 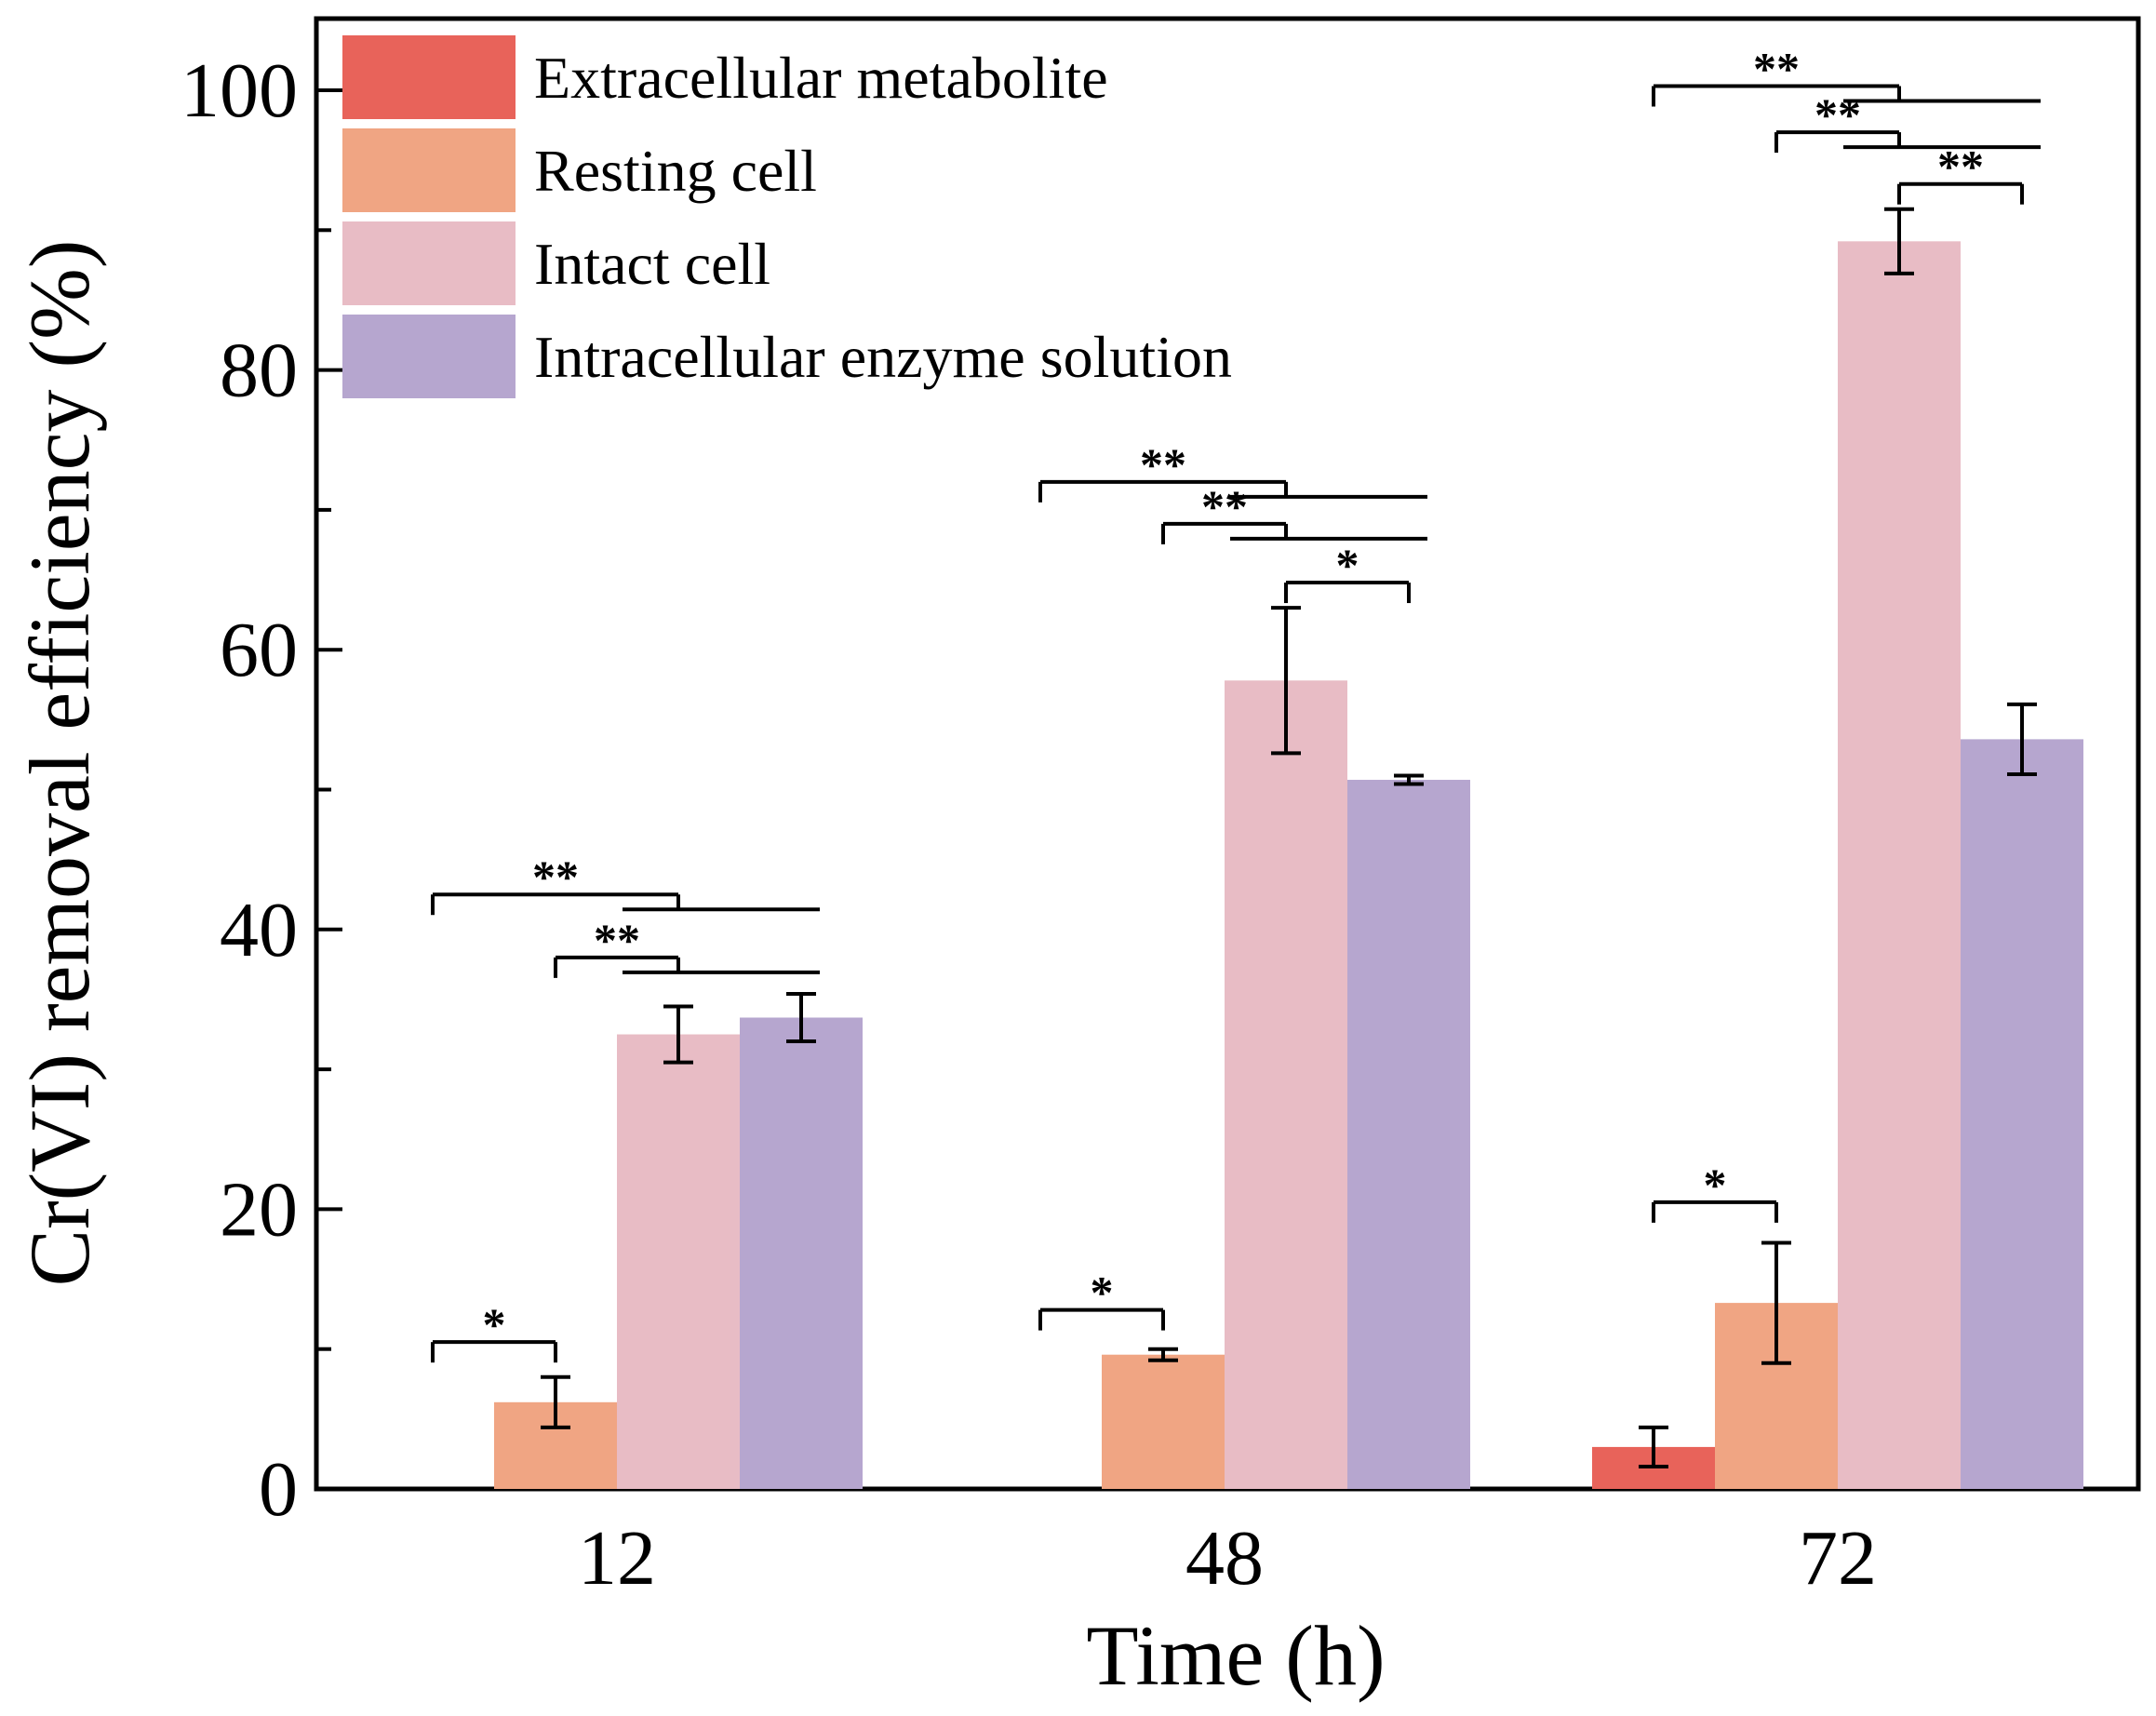 I want to click on x-tick-label: 48, so click(x=1224, y=1558).